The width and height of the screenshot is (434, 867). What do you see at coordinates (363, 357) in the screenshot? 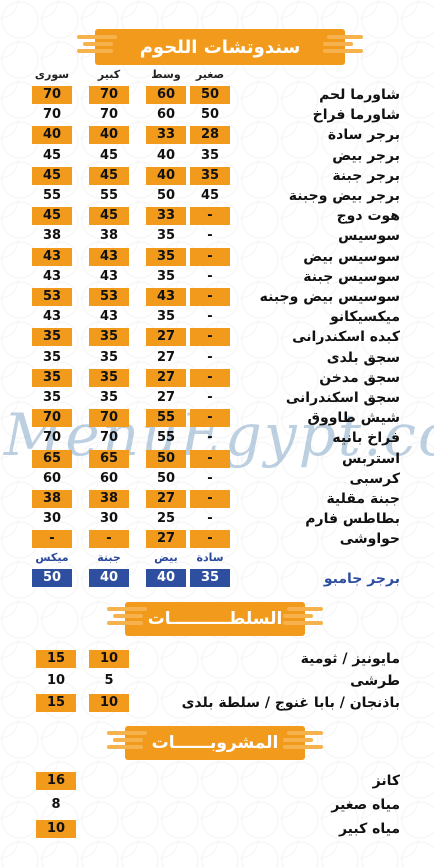
I see `item-name: سجق بلدى` at bounding box center [363, 357].